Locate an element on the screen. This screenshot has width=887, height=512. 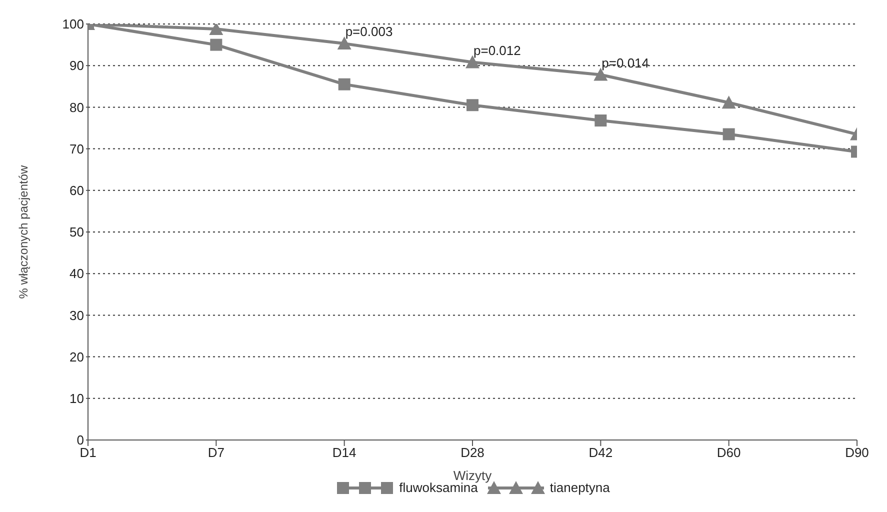
y-tick-label: 0 is located at coordinates (80, 440).